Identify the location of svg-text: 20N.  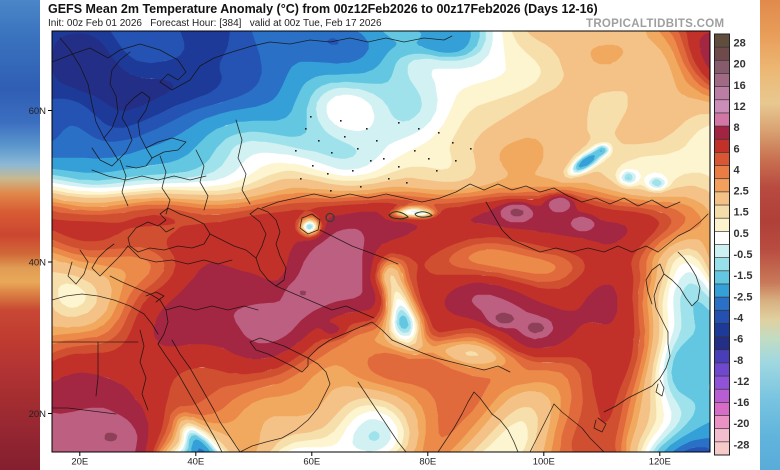
(38, 414).